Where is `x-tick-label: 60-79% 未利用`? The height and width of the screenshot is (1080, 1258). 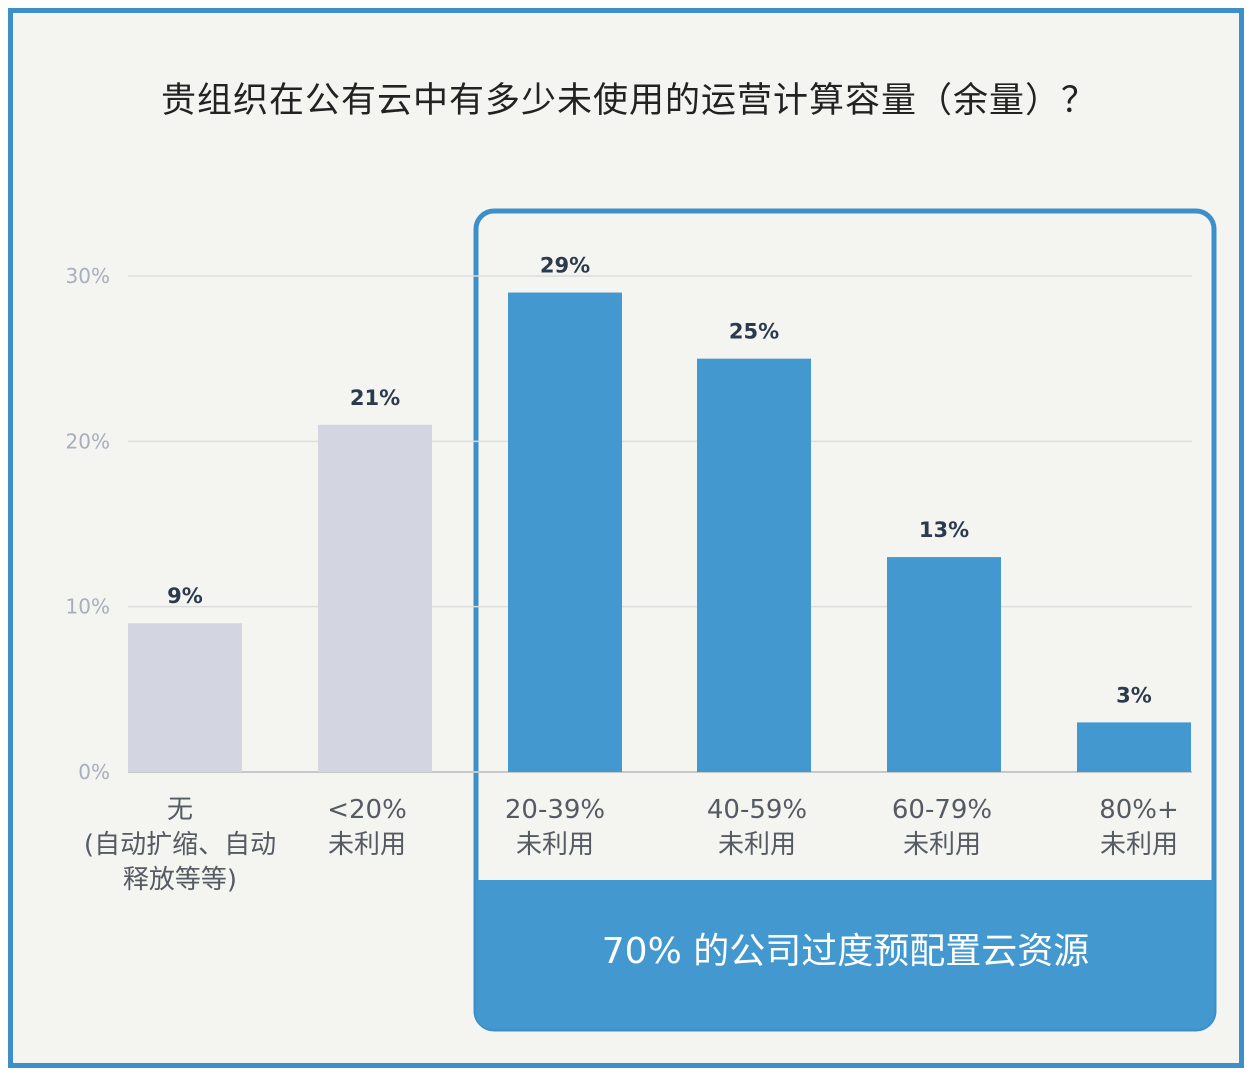
x-tick-label: 60-79% 未利用 is located at coordinates (942, 827).